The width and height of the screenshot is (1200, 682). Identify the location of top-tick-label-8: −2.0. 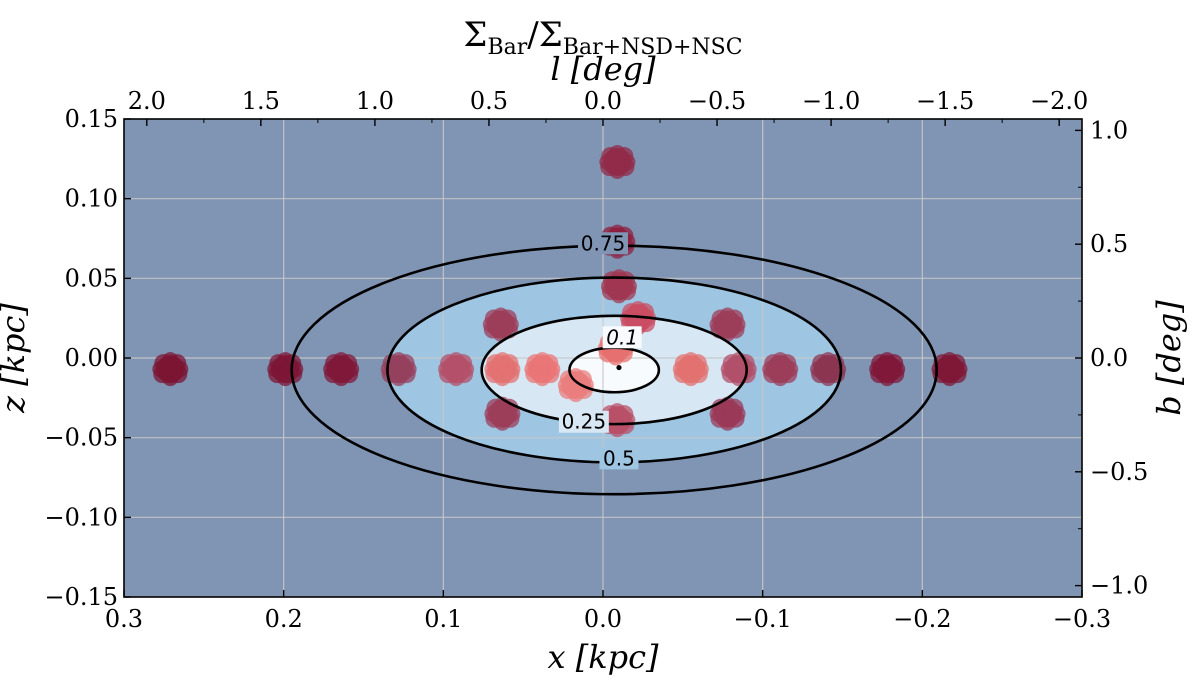
(1059, 101).